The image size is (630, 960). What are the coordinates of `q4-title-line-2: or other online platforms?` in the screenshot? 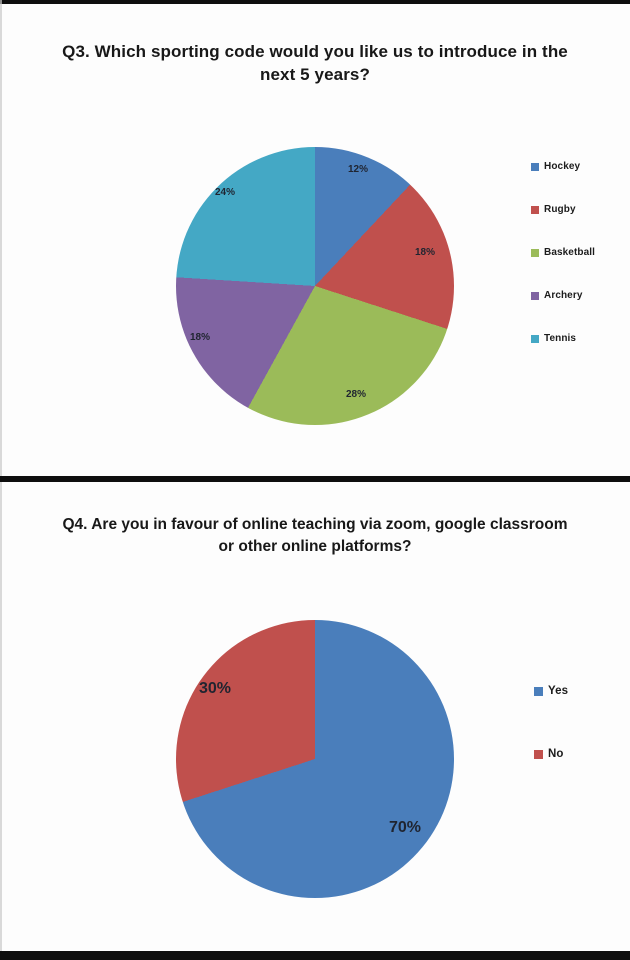 It's located at (315, 546).